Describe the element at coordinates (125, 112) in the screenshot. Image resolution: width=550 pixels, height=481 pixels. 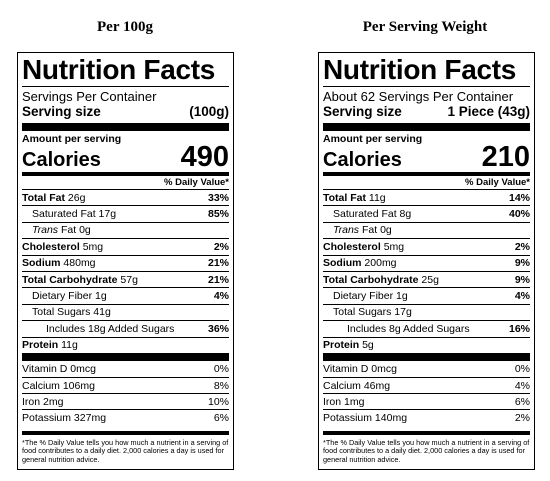
I see `serving-size-row: Serving size (100g)` at that location.